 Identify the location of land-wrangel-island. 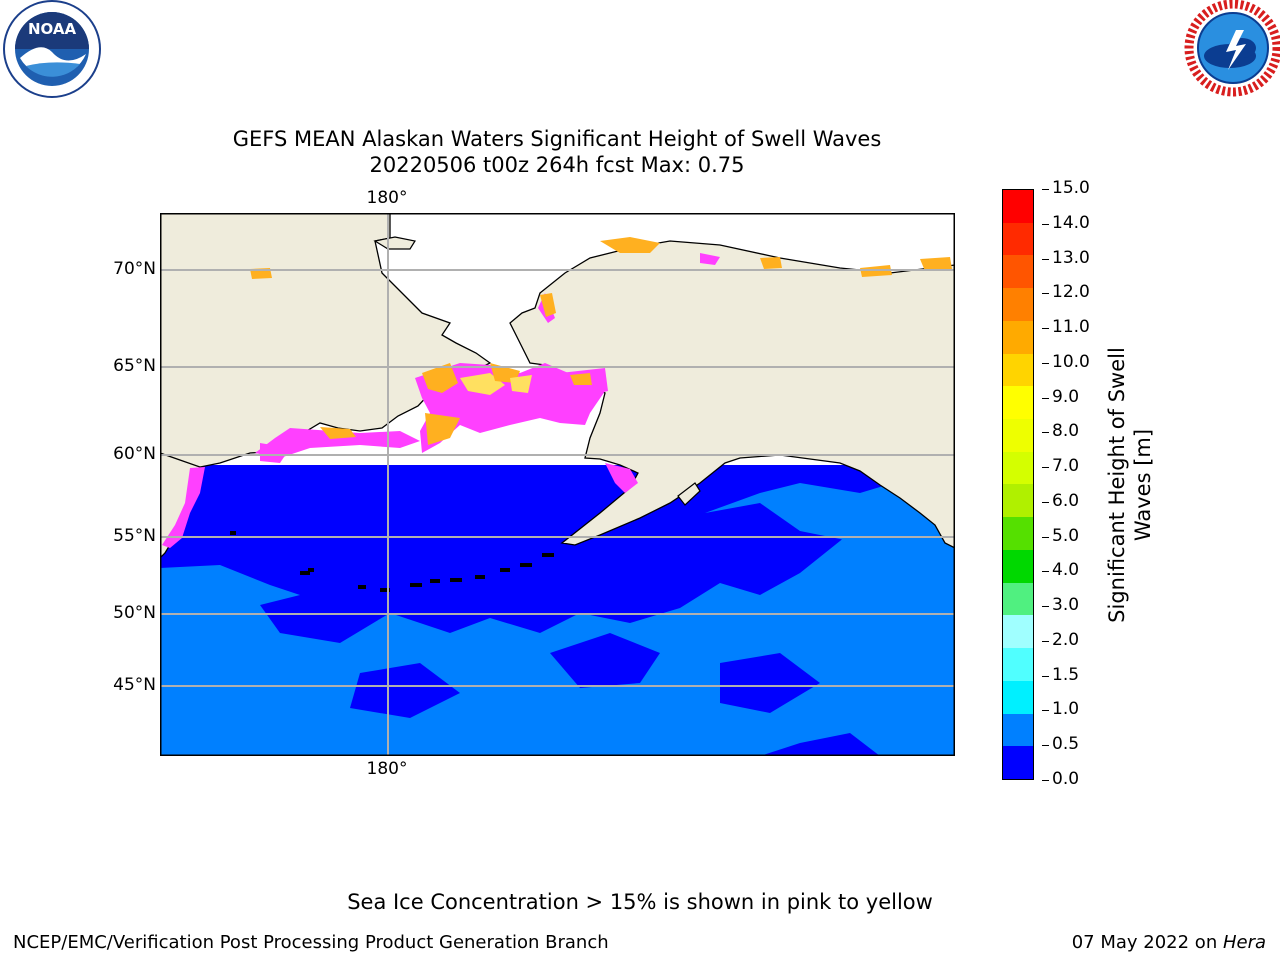
(394, 243).